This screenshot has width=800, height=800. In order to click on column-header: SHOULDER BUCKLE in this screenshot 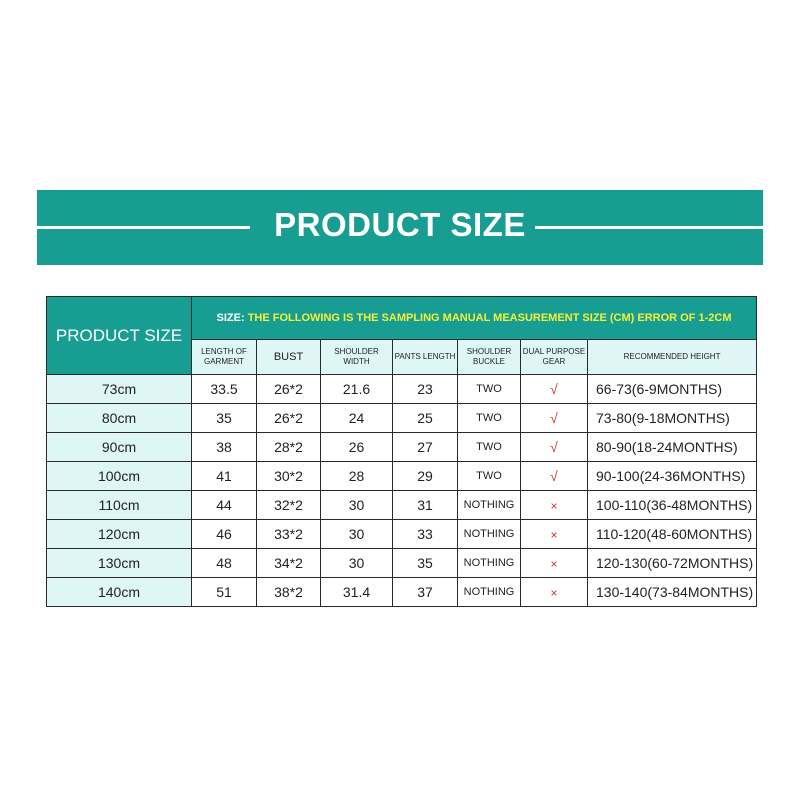, I will do `click(489, 357)`.